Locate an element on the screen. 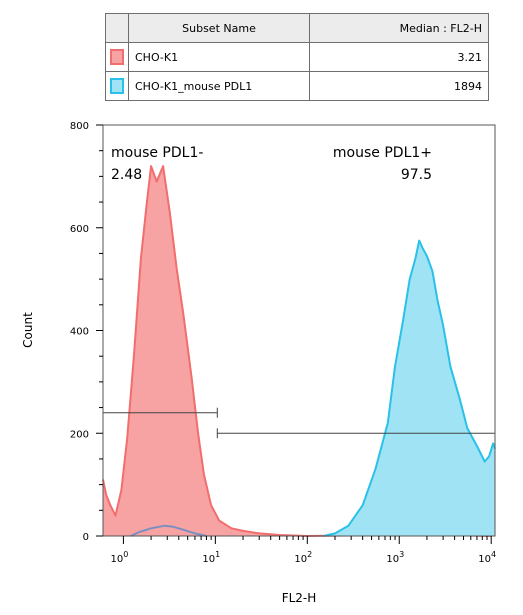 The width and height of the screenshot is (523, 615). legend-row-name: CHO-K1_mouse PDL1 is located at coordinates (219, 86).